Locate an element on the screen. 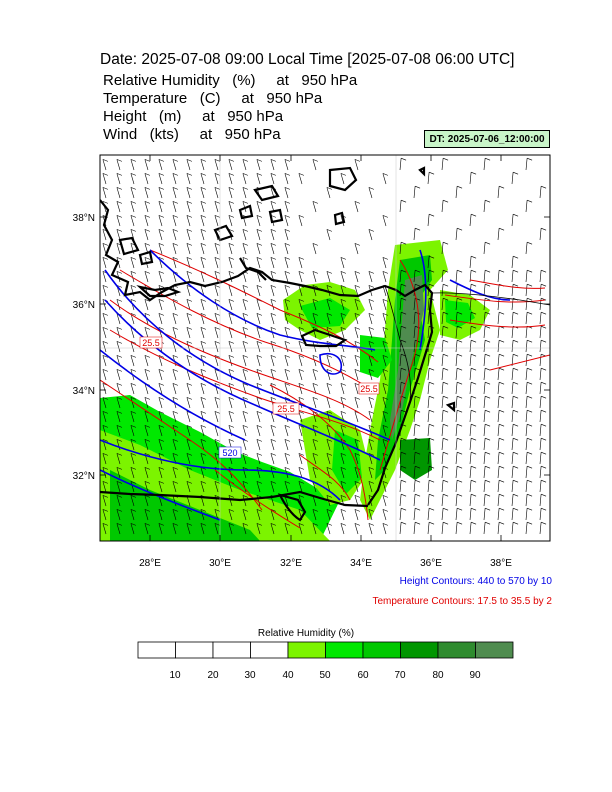  lon-label: 28°E is located at coordinates (150, 563).